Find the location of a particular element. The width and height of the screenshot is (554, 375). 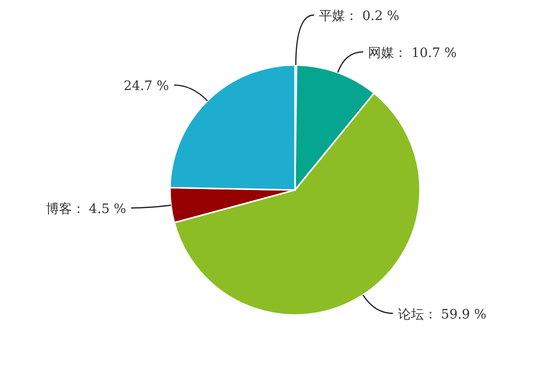

slice-label: 论坛 is located at coordinates (411, 314).